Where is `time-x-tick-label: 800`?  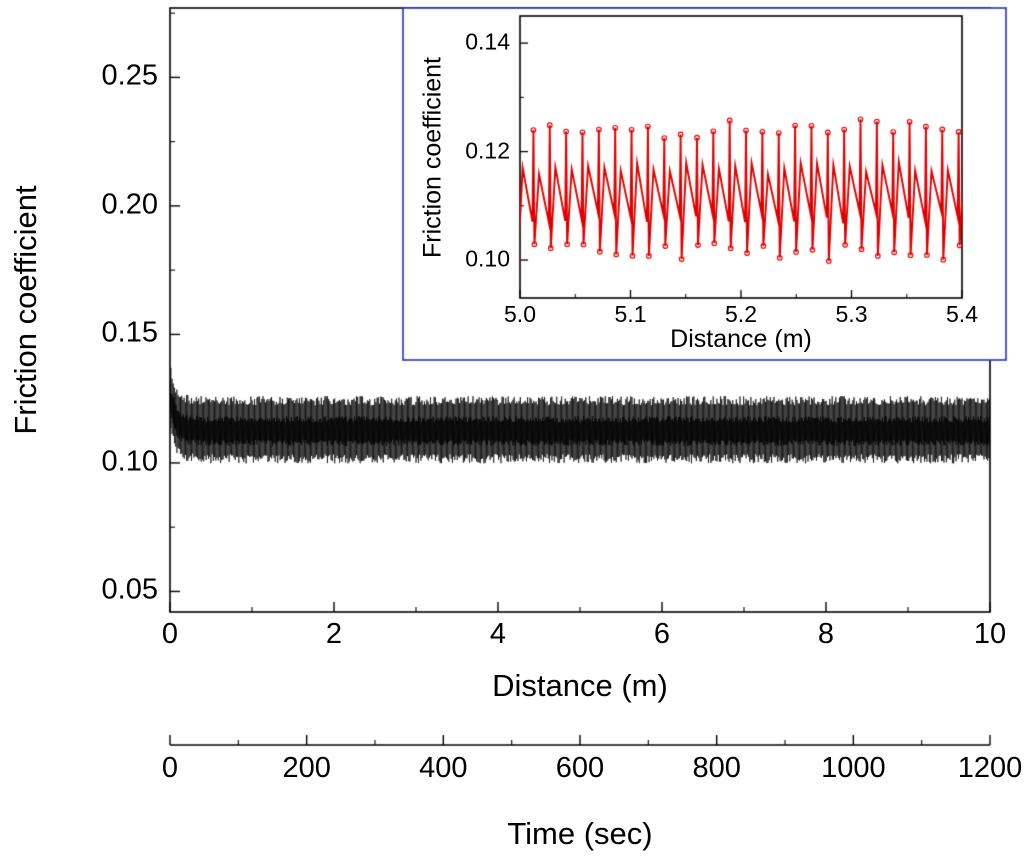
time-x-tick-label: 800 is located at coordinates (716, 768).